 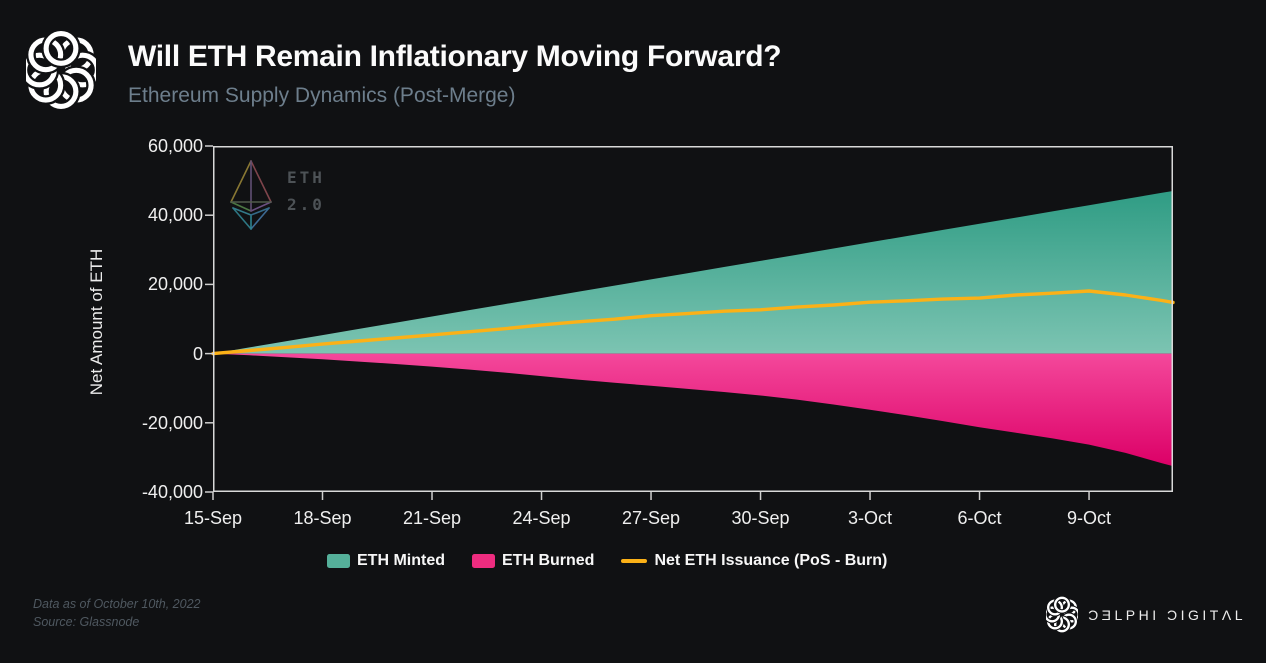 I want to click on legend-label: ETH Burned, so click(x=548, y=560).